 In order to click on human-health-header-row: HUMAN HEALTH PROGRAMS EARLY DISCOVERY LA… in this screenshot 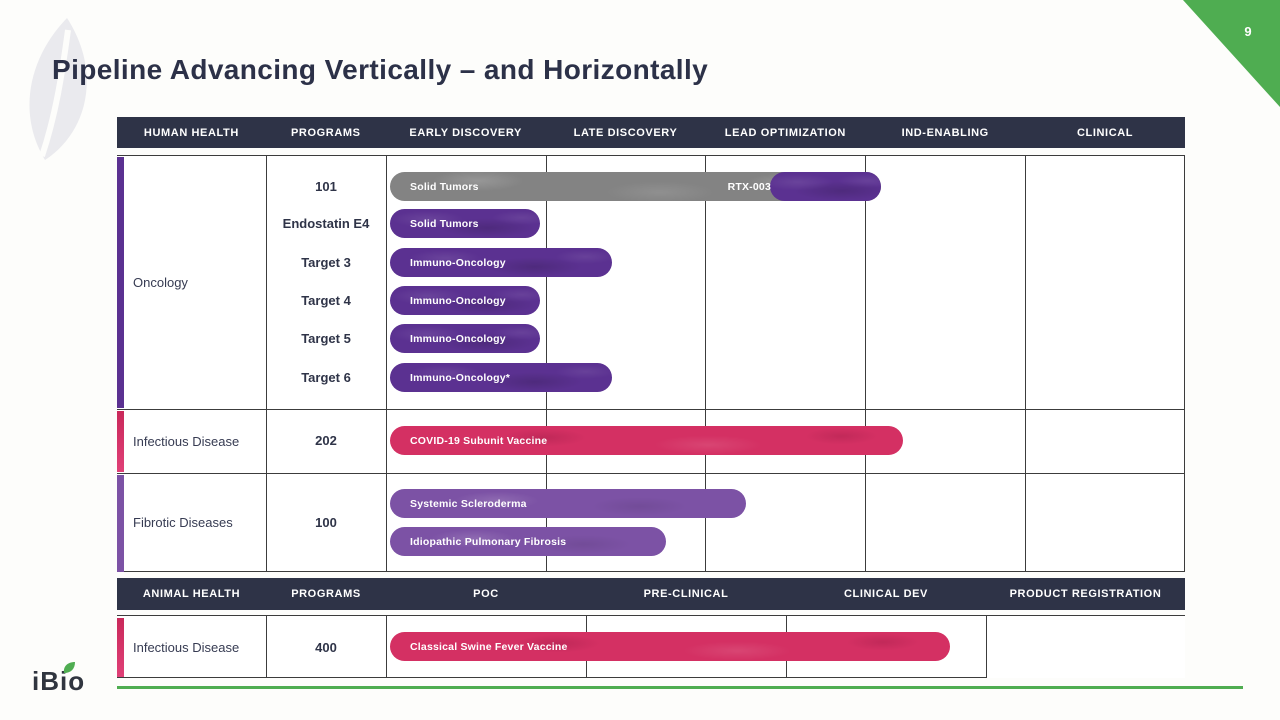, I will do `click(651, 132)`.